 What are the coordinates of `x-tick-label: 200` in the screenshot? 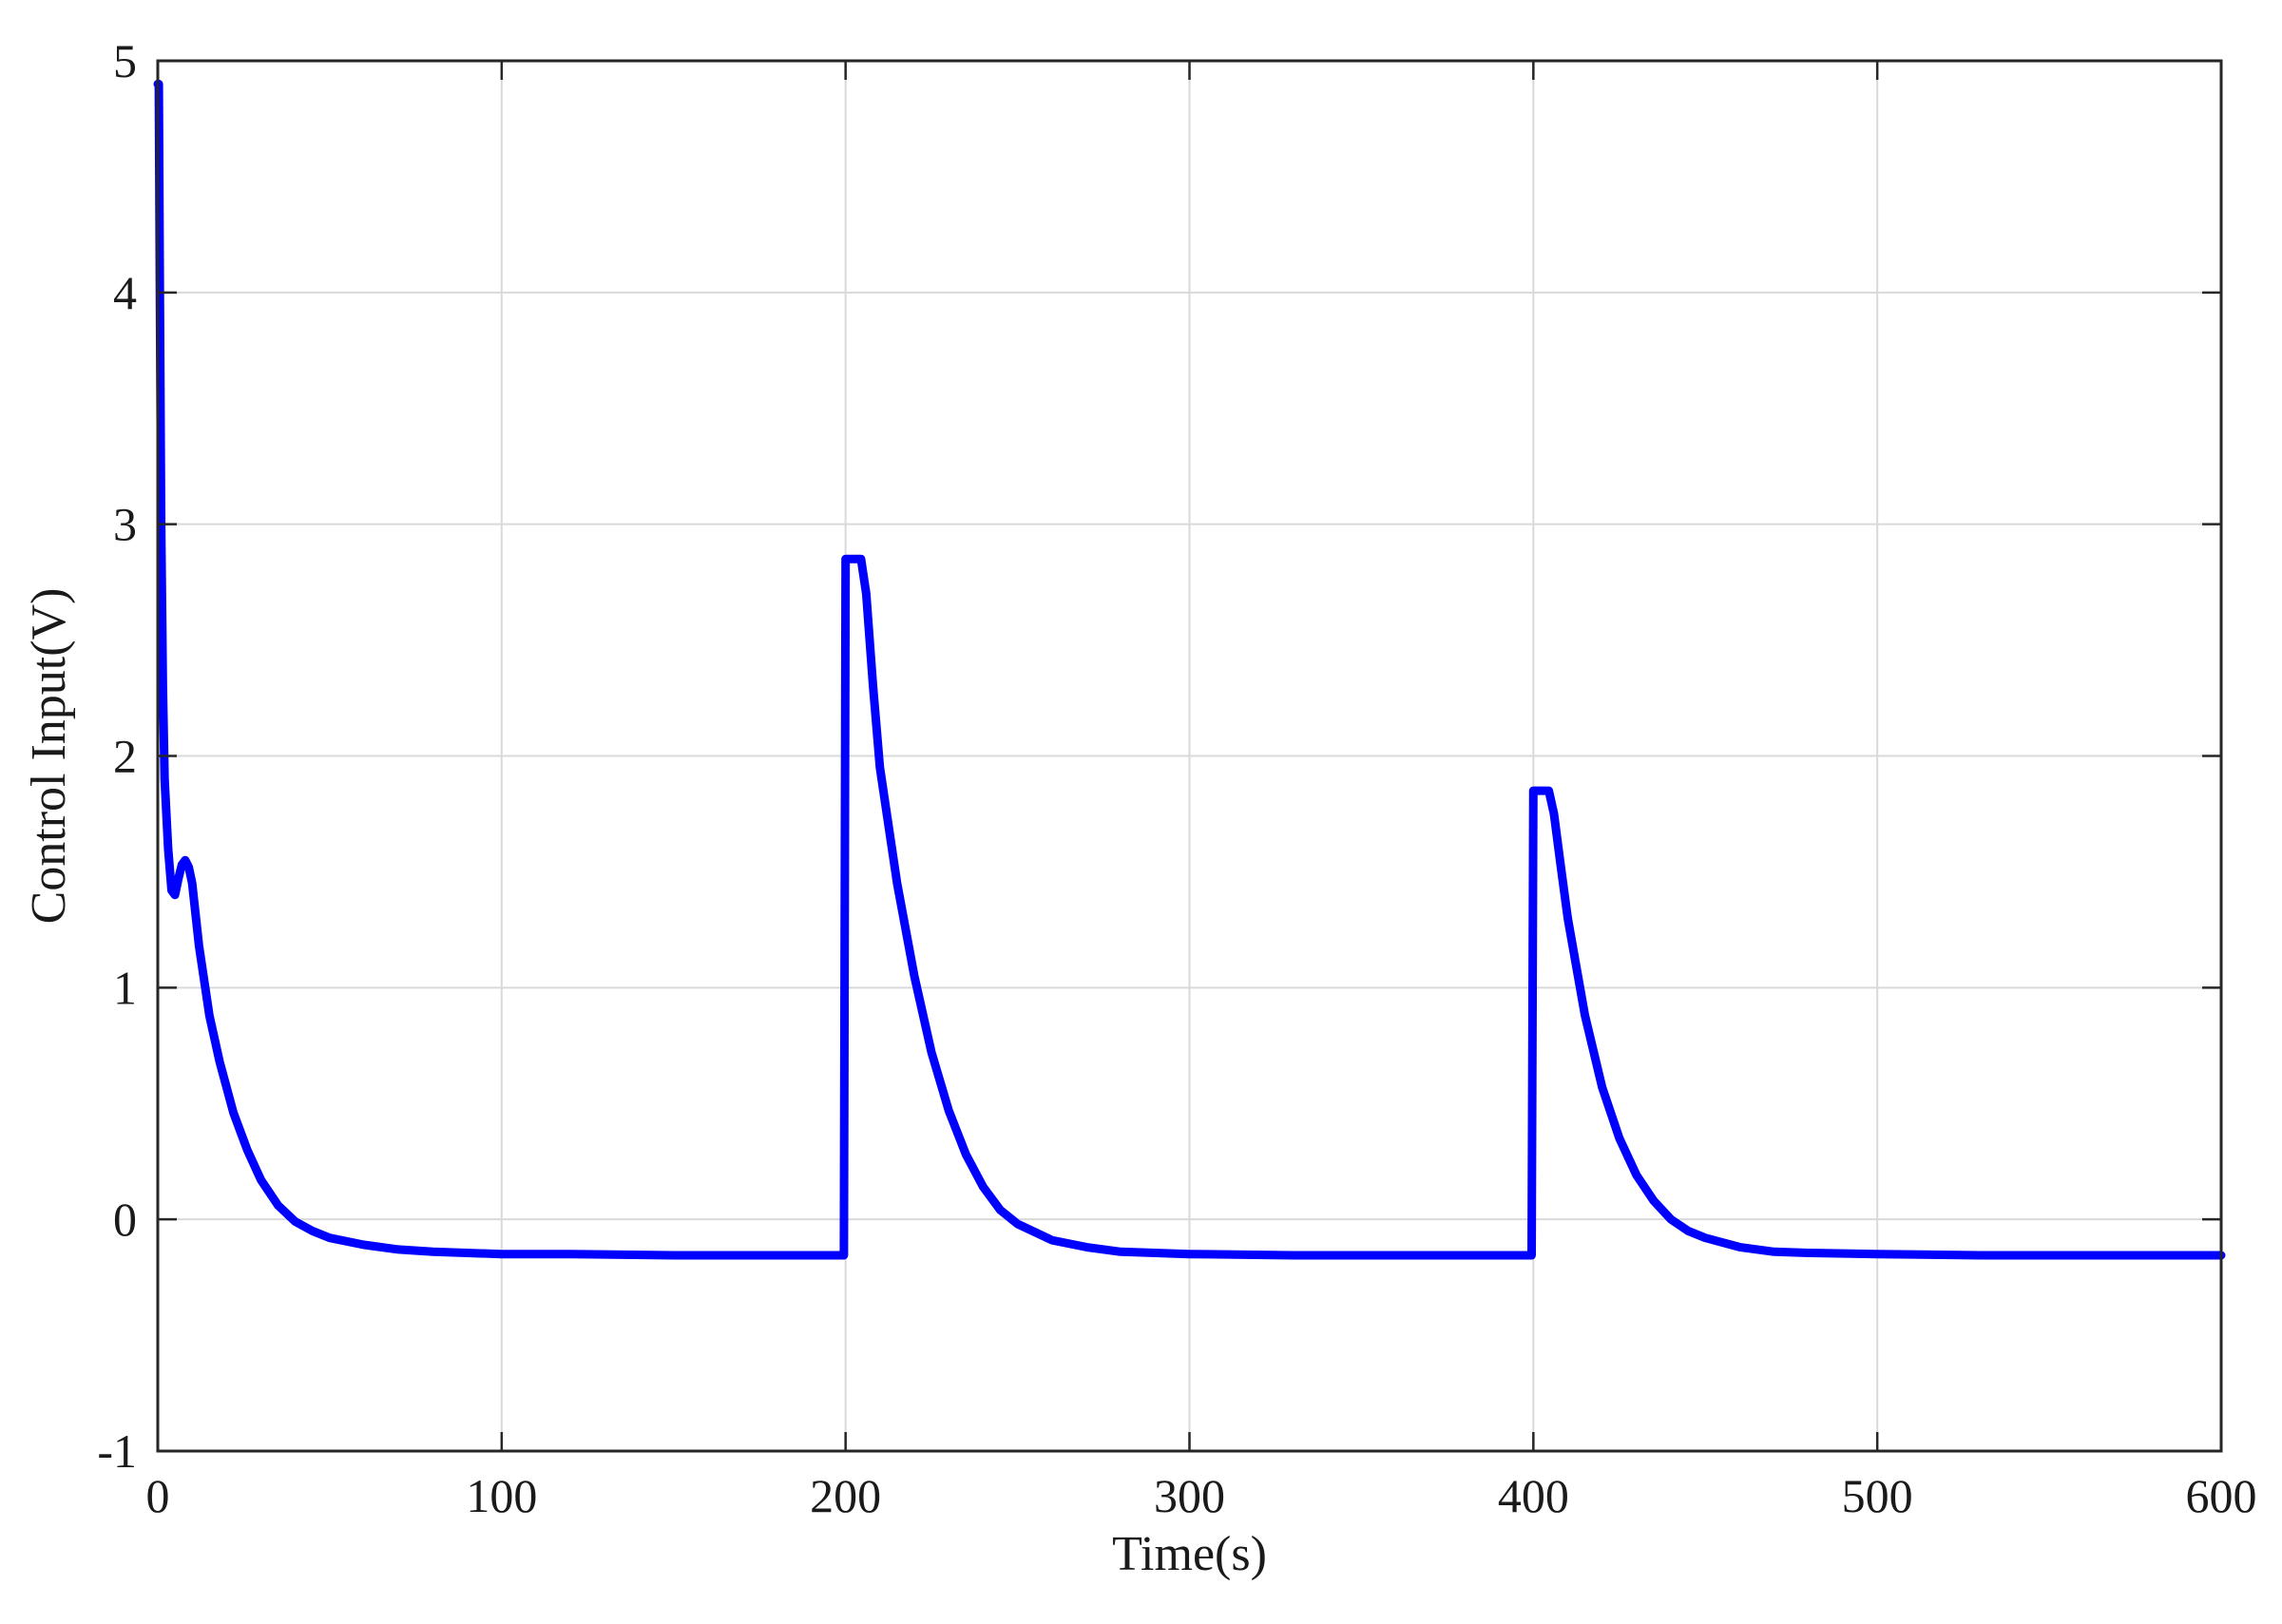 It's located at (845, 1495).